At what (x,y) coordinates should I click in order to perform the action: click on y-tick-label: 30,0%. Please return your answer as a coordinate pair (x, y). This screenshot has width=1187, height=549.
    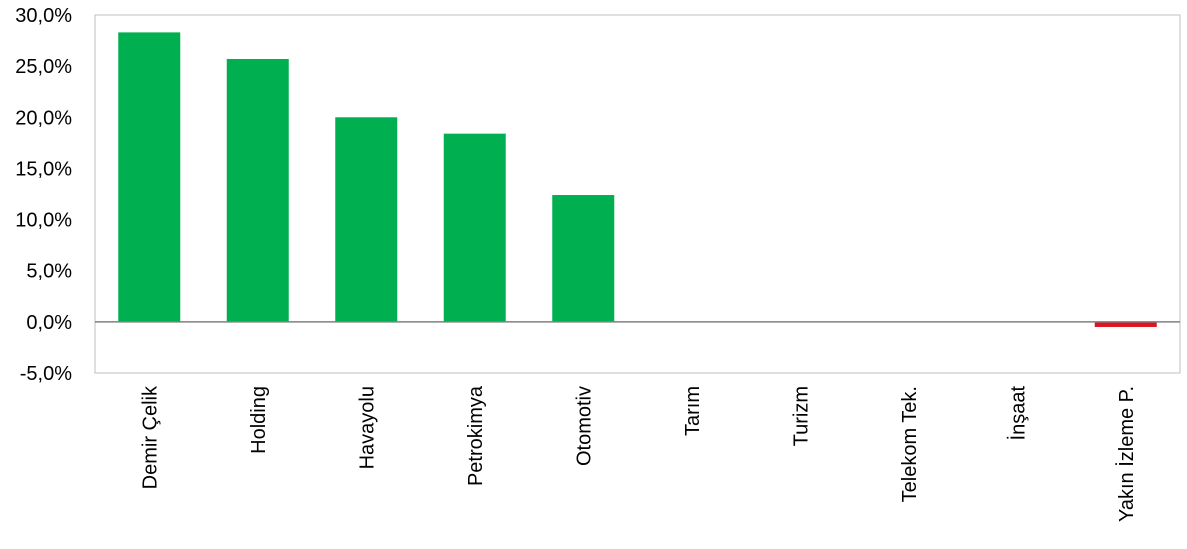
    Looking at the image, I should click on (43, 16).